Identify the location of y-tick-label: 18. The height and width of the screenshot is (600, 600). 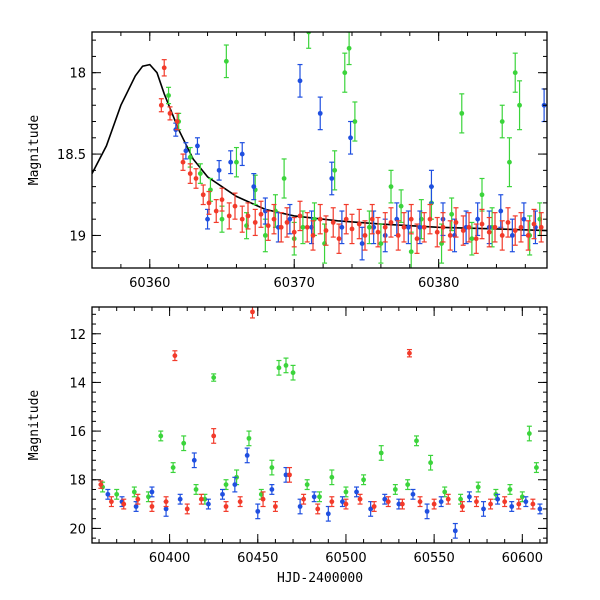
(77, 481).